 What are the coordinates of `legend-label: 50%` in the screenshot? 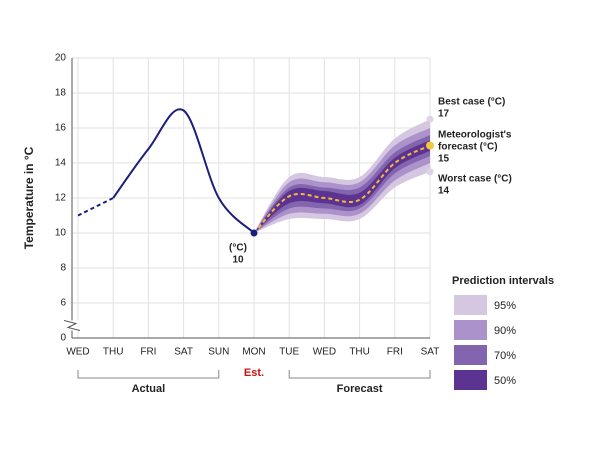 It's located at (505, 381).